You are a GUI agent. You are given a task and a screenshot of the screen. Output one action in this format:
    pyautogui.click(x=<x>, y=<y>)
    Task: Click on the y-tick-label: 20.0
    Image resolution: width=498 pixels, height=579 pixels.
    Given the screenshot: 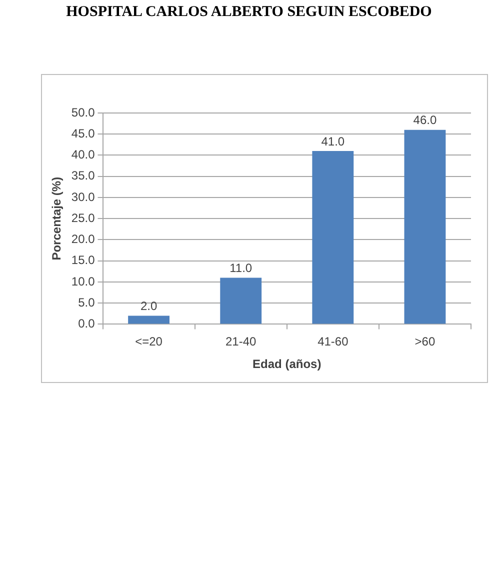 What is the action you would take?
    pyautogui.click(x=83, y=239)
    